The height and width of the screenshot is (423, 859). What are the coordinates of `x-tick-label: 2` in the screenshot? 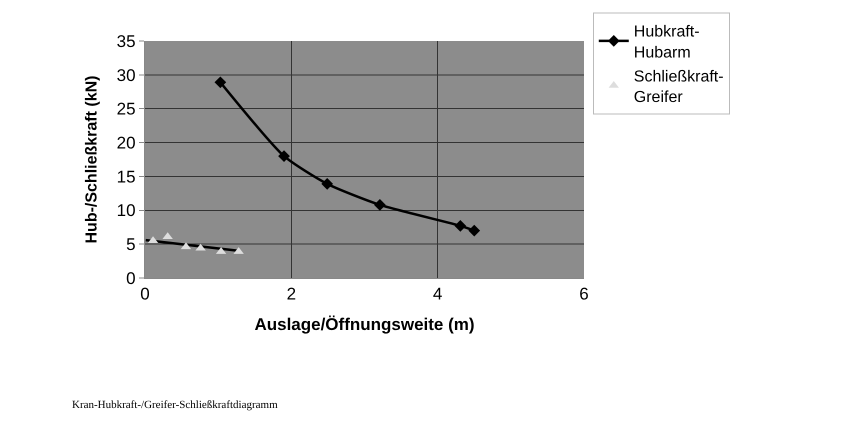 It's located at (291, 294).